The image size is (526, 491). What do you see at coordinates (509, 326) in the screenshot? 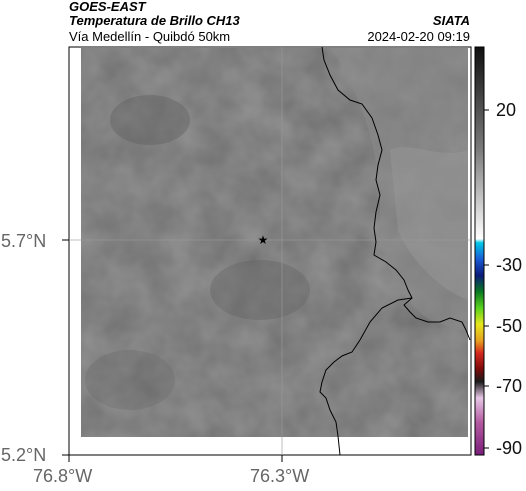
I see `colorbar-label: -50` at bounding box center [509, 326].